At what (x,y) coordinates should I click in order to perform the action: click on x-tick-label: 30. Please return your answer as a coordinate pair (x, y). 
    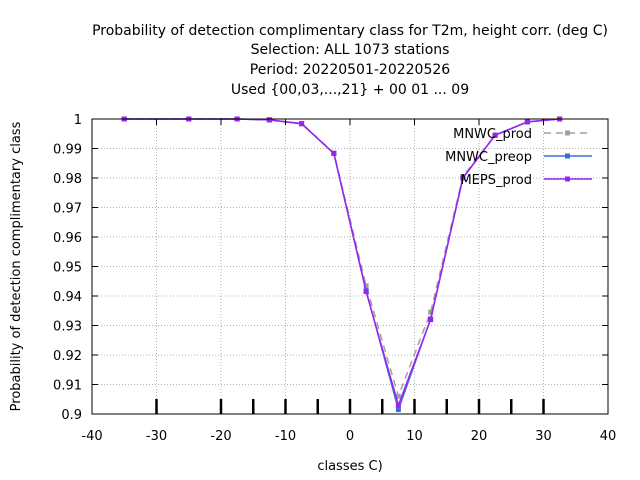
    Looking at the image, I should click on (543, 436).